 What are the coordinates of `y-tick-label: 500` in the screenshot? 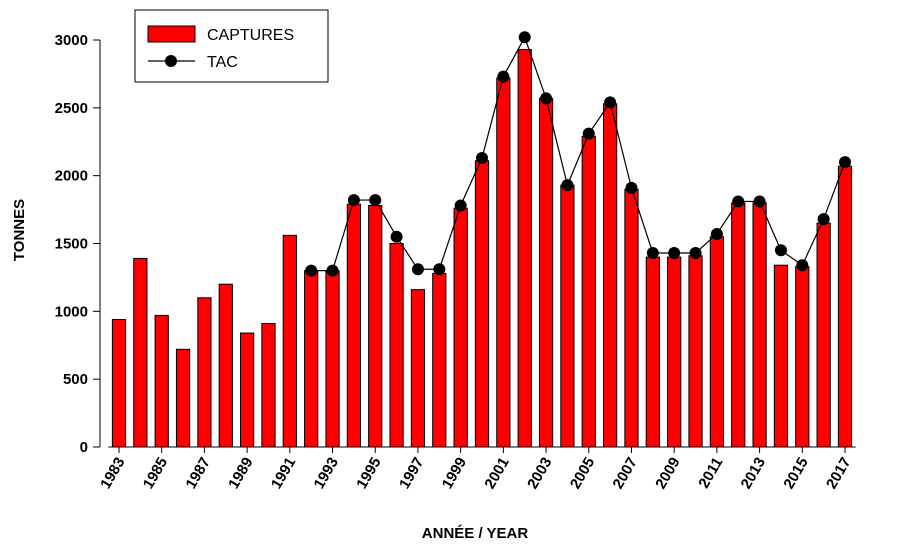 It's located at (75, 379).